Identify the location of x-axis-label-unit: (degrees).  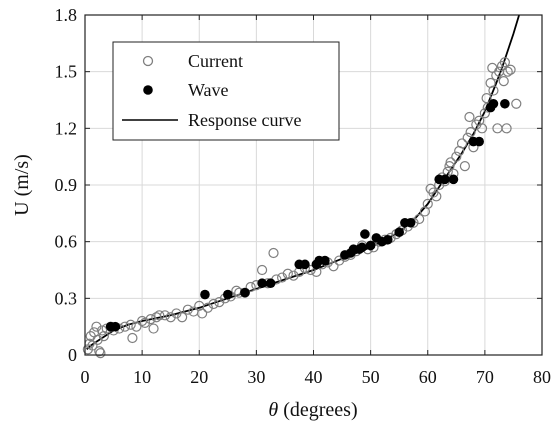
(317, 410).